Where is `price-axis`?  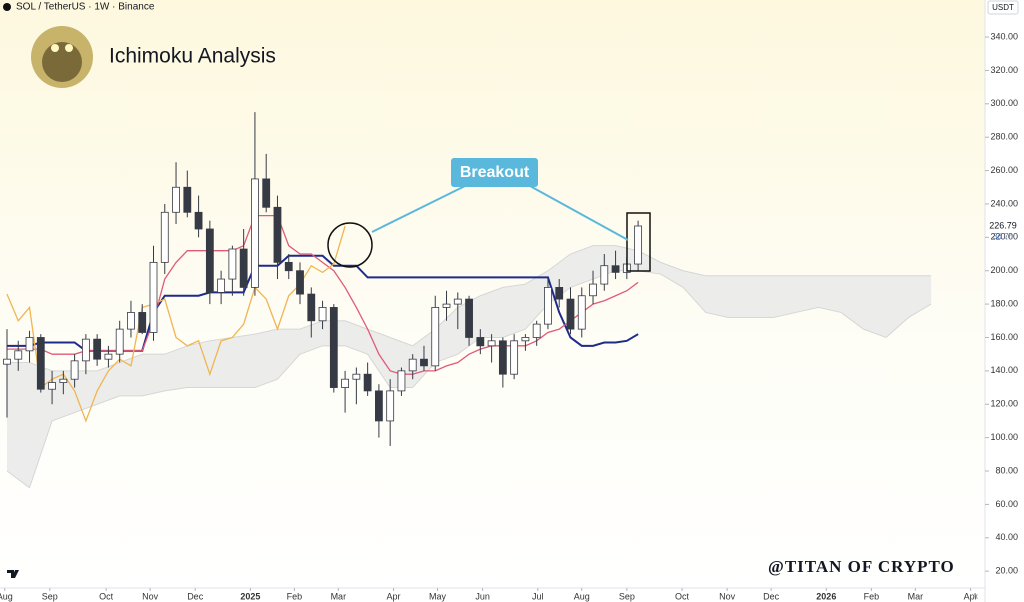 price-axis is located at coordinates (1004, 301).